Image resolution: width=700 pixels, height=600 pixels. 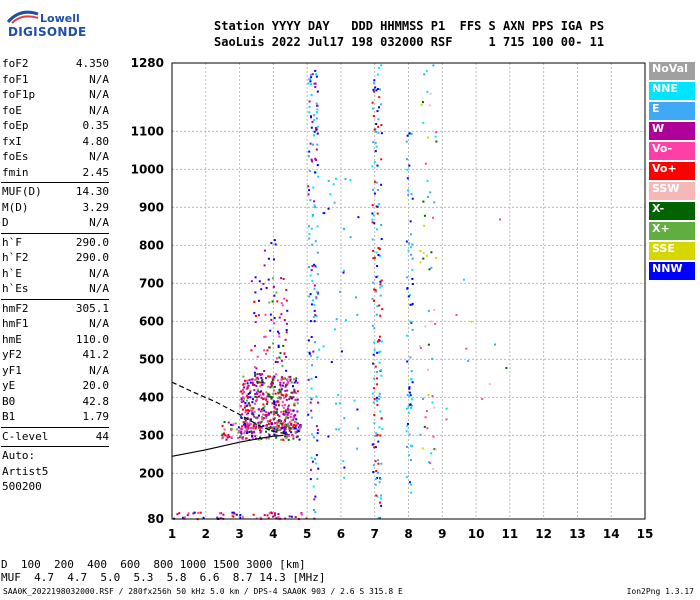 What do you see at coordinates (151, 473) in the screenshot?
I see `y-tick-label: 200` at bounding box center [151, 473].